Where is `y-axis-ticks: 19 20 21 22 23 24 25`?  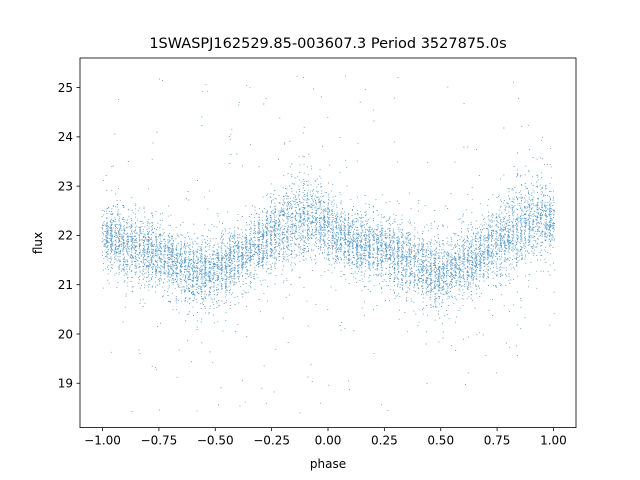
y-axis-ticks: 19 20 21 22 23 24 25 is located at coordinates (69, 236).